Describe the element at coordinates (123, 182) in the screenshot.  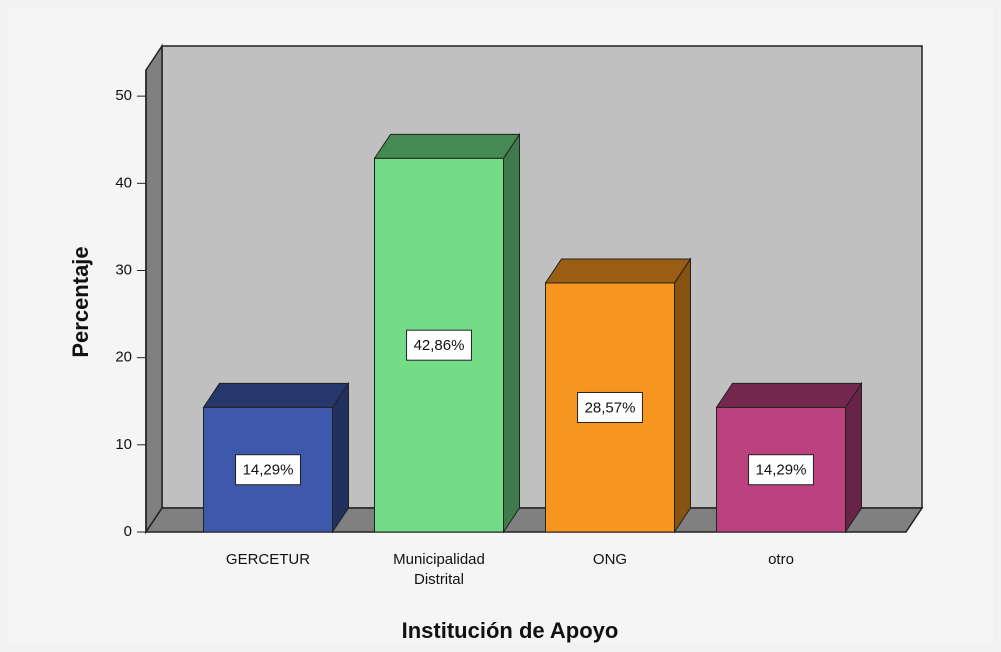
I see `y-tick-label: 40` at that location.